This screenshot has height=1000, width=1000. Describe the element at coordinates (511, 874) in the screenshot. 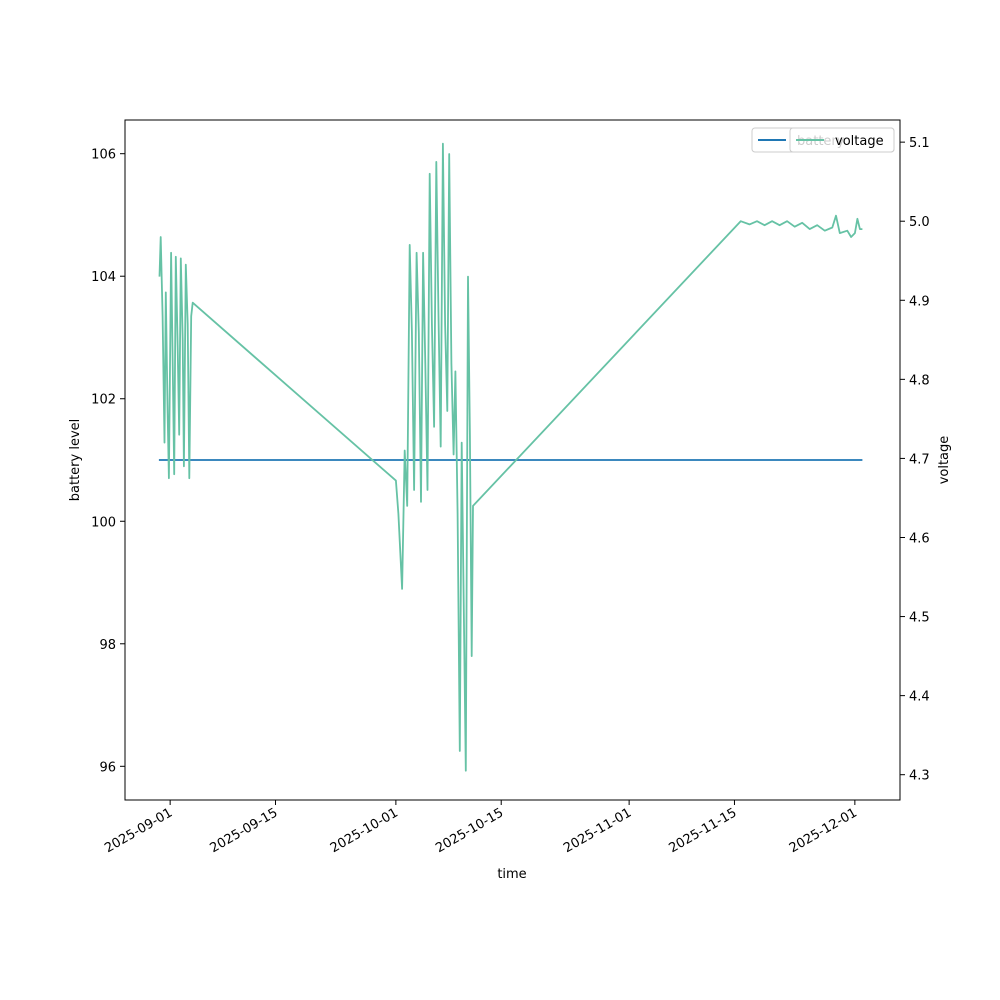

I see `x-axis-label: time` at that location.